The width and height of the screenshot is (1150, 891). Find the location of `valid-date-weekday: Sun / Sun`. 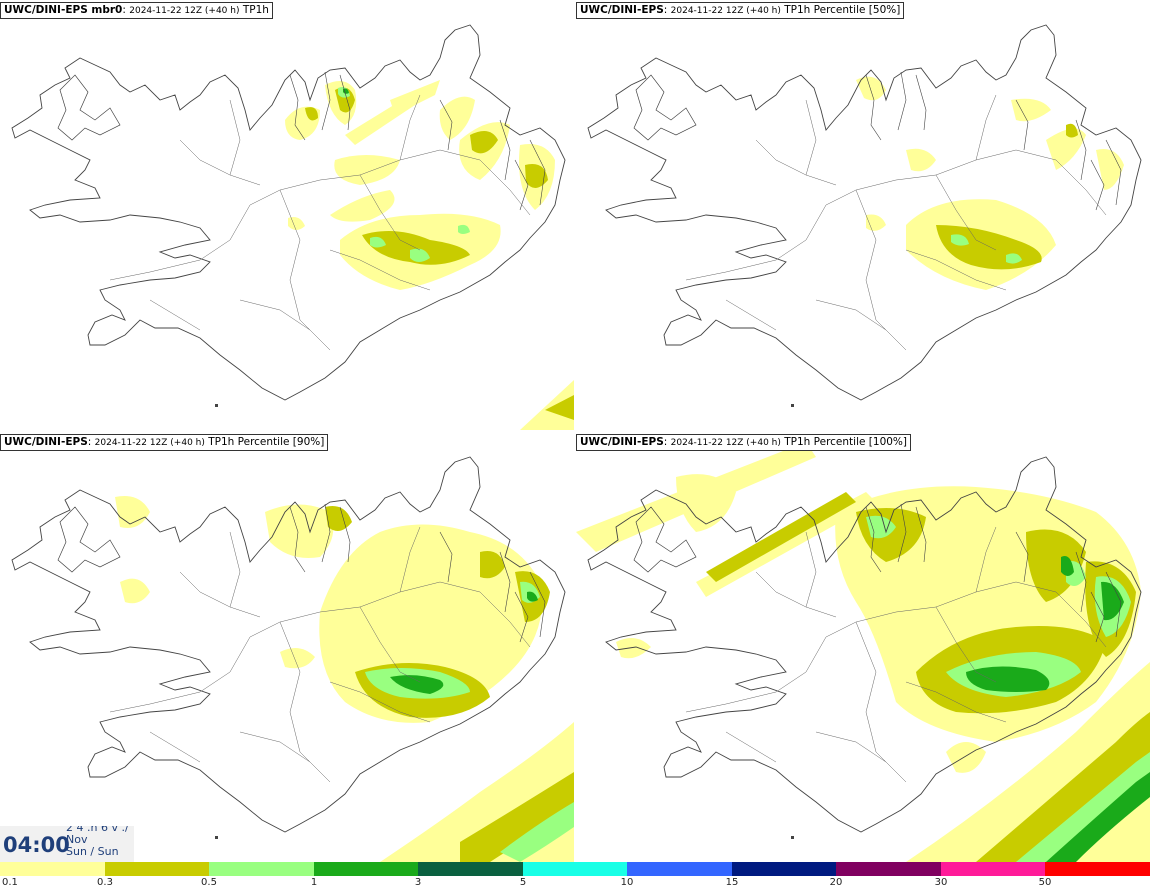

valid-date-weekday: Sun / Sun is located at coordinates (92, 851).